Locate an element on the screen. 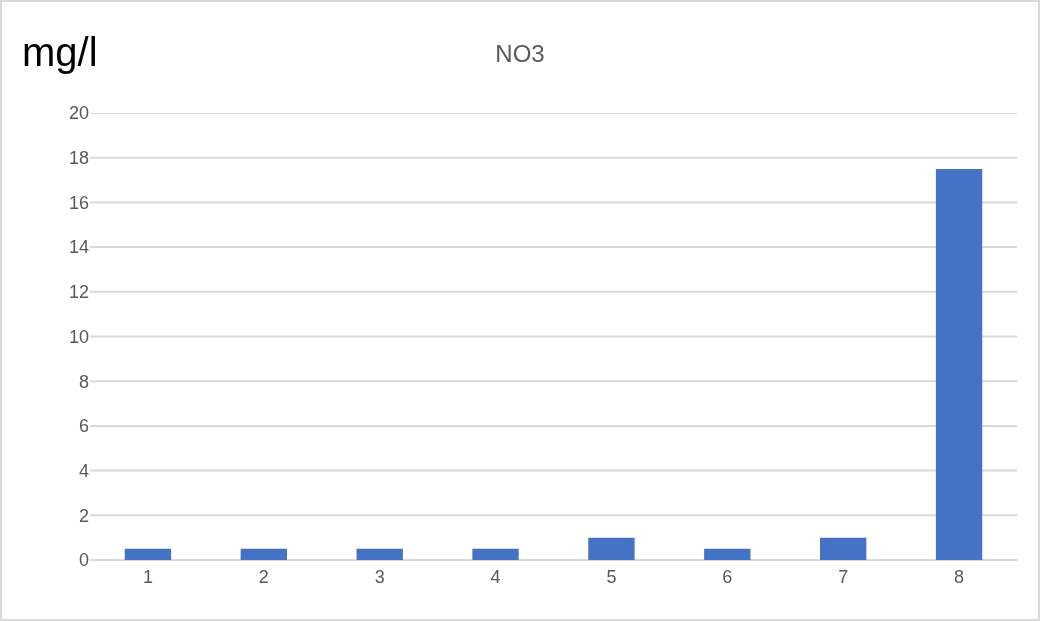 Image resolution: width=1040 pixels, height=621 pixels. y-tick-label: 20 is located at coordinates (78, 113).